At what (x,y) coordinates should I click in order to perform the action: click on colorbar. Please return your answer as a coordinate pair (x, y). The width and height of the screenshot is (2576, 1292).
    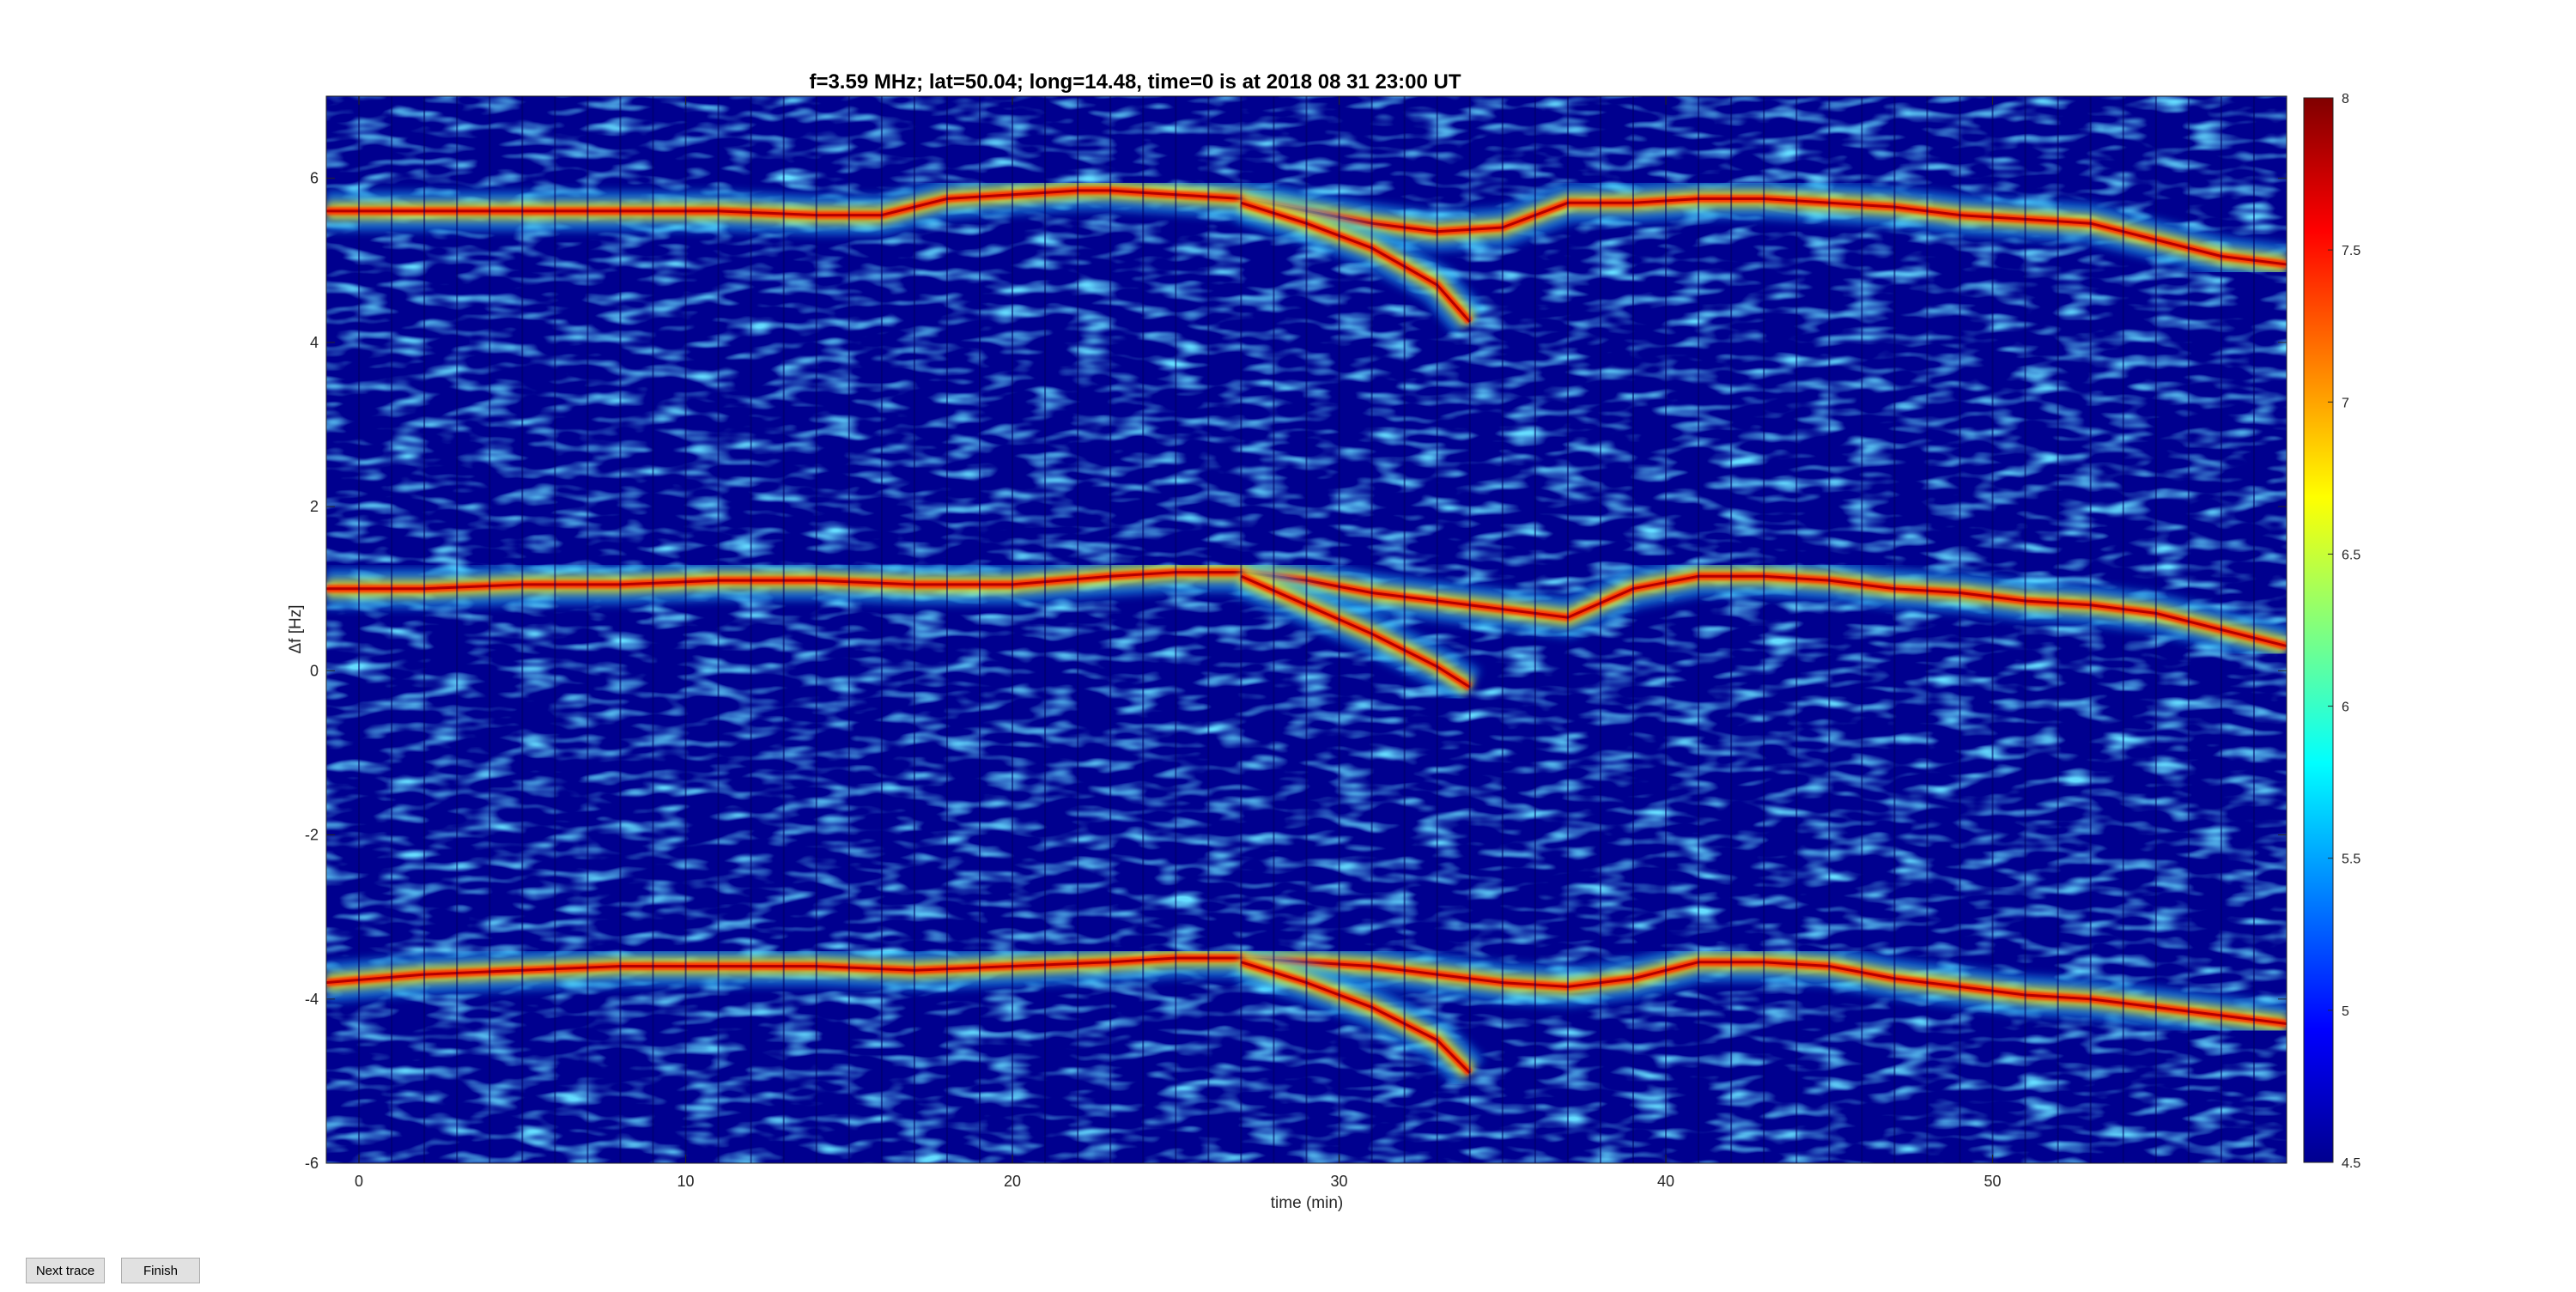
    Looking at the image, I should click on (2318, 630).